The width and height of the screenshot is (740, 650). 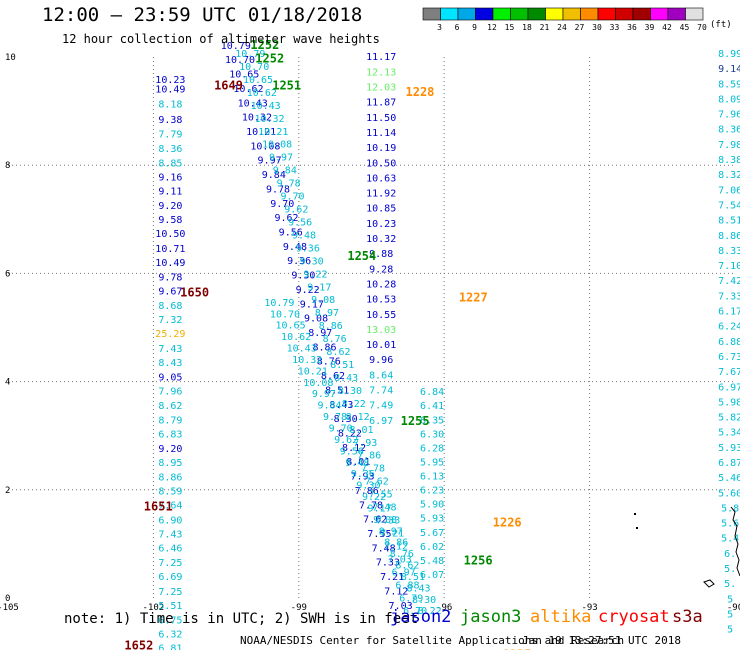 I want to click on colorbar-label: 6, so click(x=457, y=27).